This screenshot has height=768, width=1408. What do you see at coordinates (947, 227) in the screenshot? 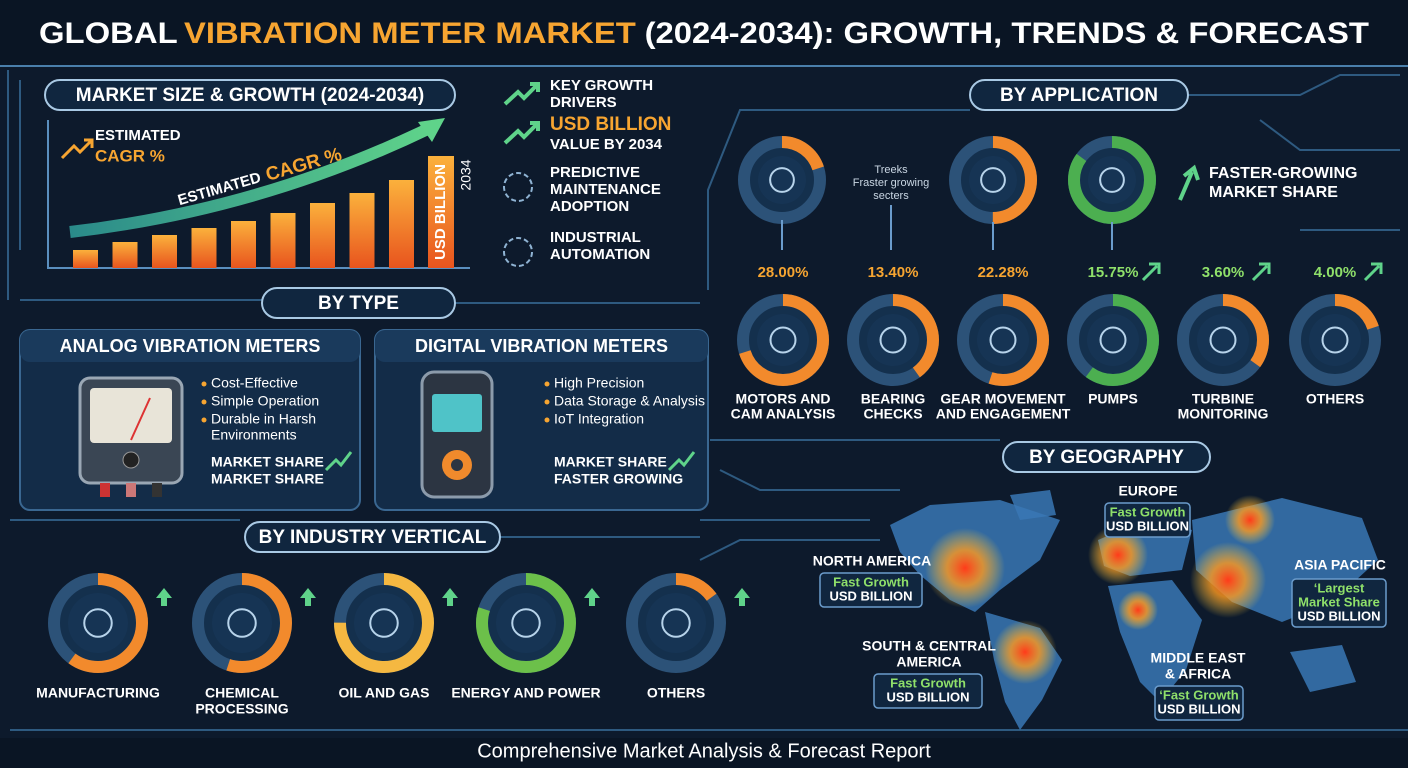
I see `application-connectors` at bounding box center [947, 227].